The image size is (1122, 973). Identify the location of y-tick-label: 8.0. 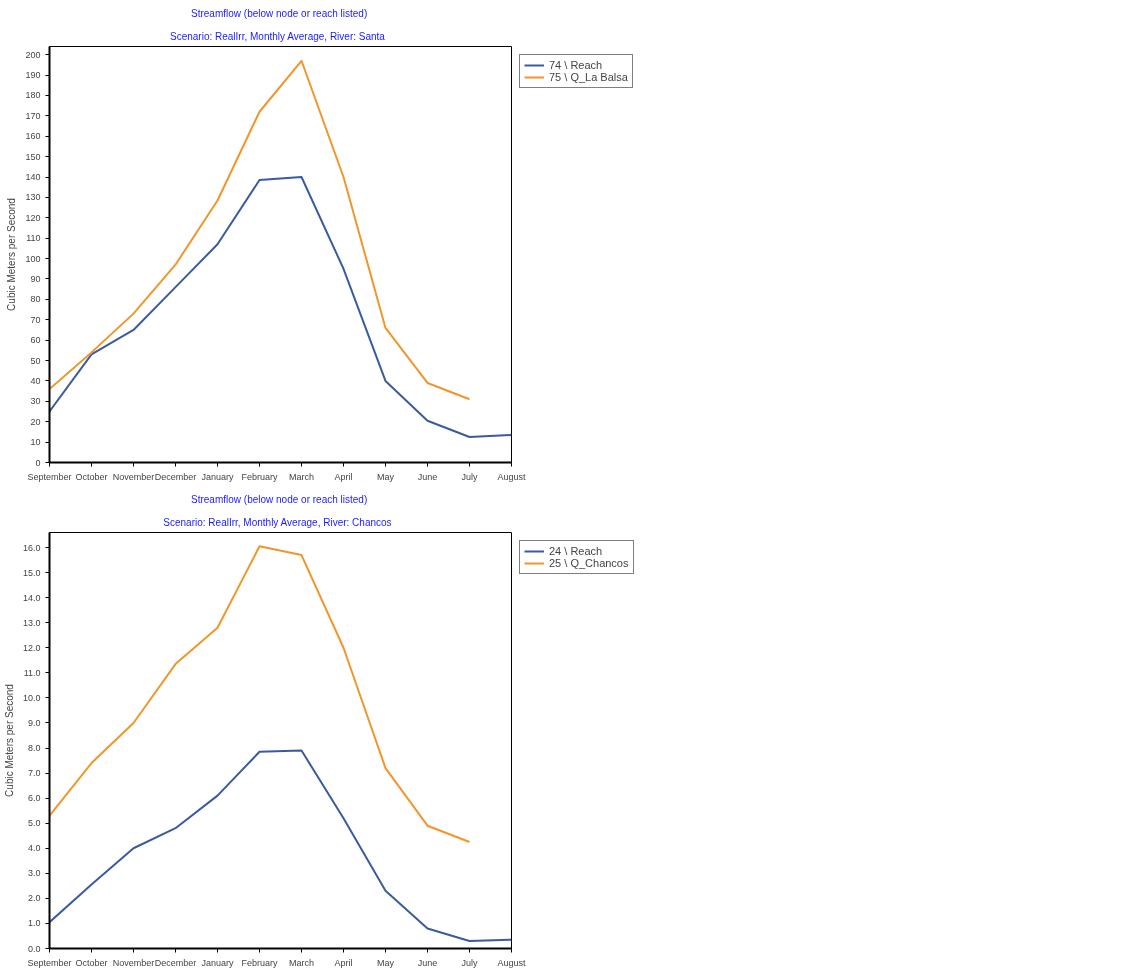
(34, 748).